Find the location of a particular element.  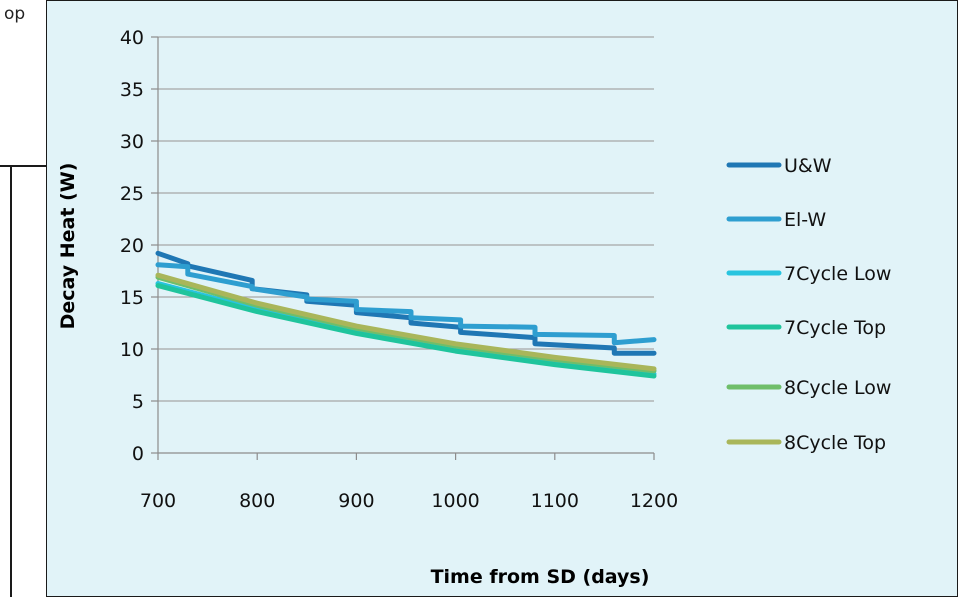

x-tick-label: 1200 is located at coordinates (654, 501).